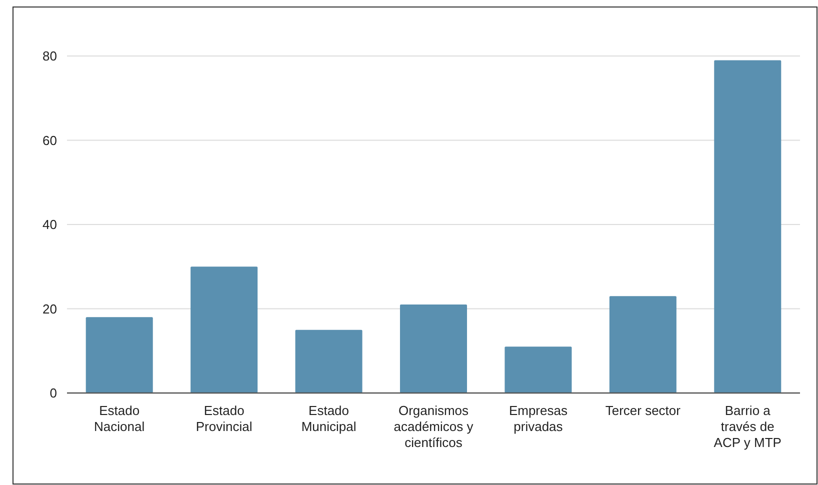 This screenshot has width=818, height=485. Describe the element at coordinates (53, 393) in the screenshot. I see `y-tick-label: 0` at that location.